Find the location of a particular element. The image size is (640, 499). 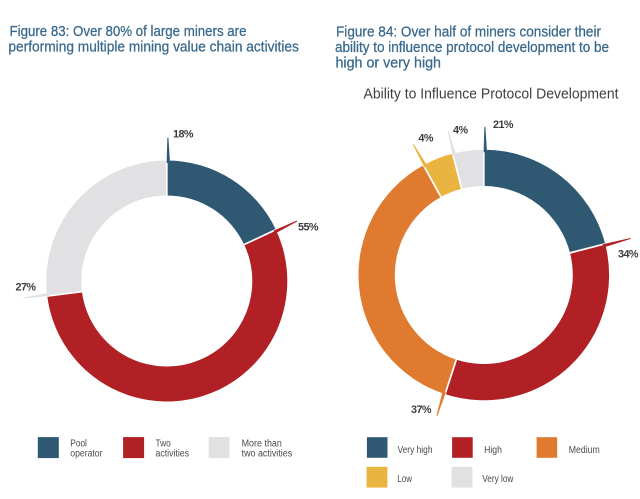

svg-text: operator is located at coordinates (86, 454).